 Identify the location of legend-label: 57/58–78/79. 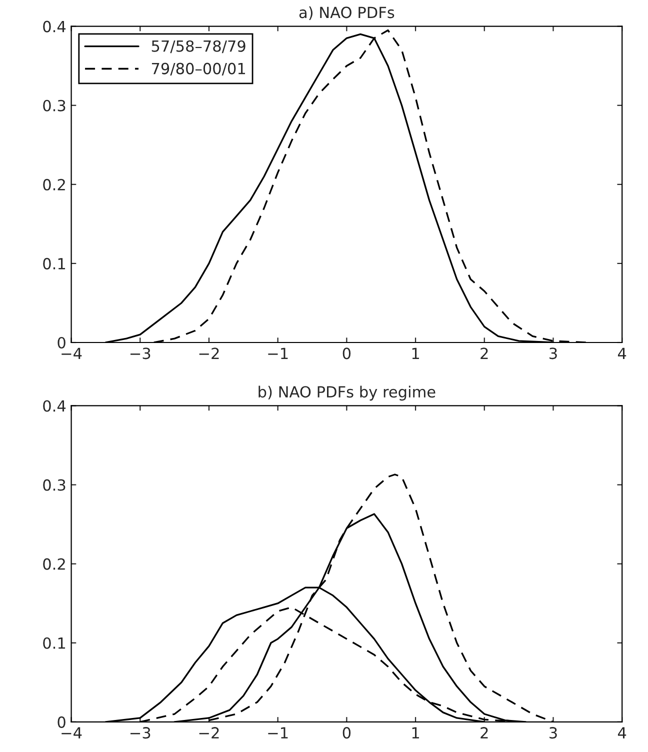
(199, 47).